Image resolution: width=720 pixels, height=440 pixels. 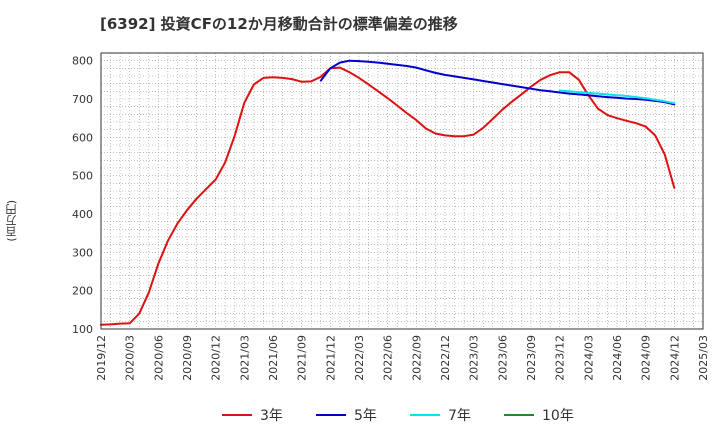 I want to click on y-tick-label: 700, so click(x=82, y=99).